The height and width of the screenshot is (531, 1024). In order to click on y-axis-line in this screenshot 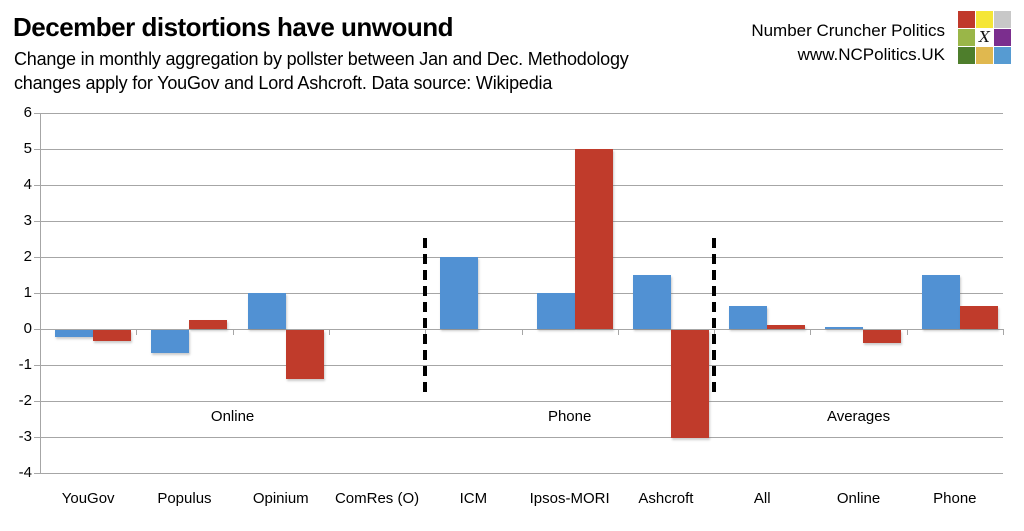, I will do `click(40, 293)`.